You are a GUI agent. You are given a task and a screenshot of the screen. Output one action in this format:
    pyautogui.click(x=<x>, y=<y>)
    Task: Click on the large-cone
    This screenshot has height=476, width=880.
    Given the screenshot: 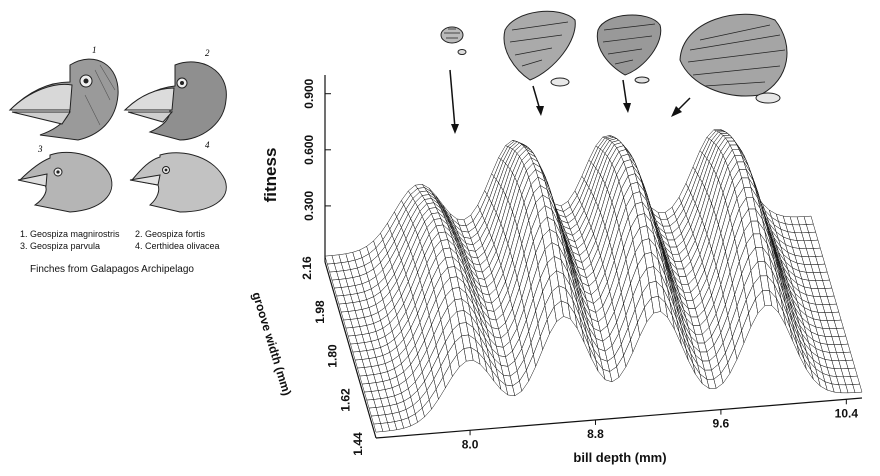 What is the action you would take?
    pyautogui.click(x=733, y=58)
    